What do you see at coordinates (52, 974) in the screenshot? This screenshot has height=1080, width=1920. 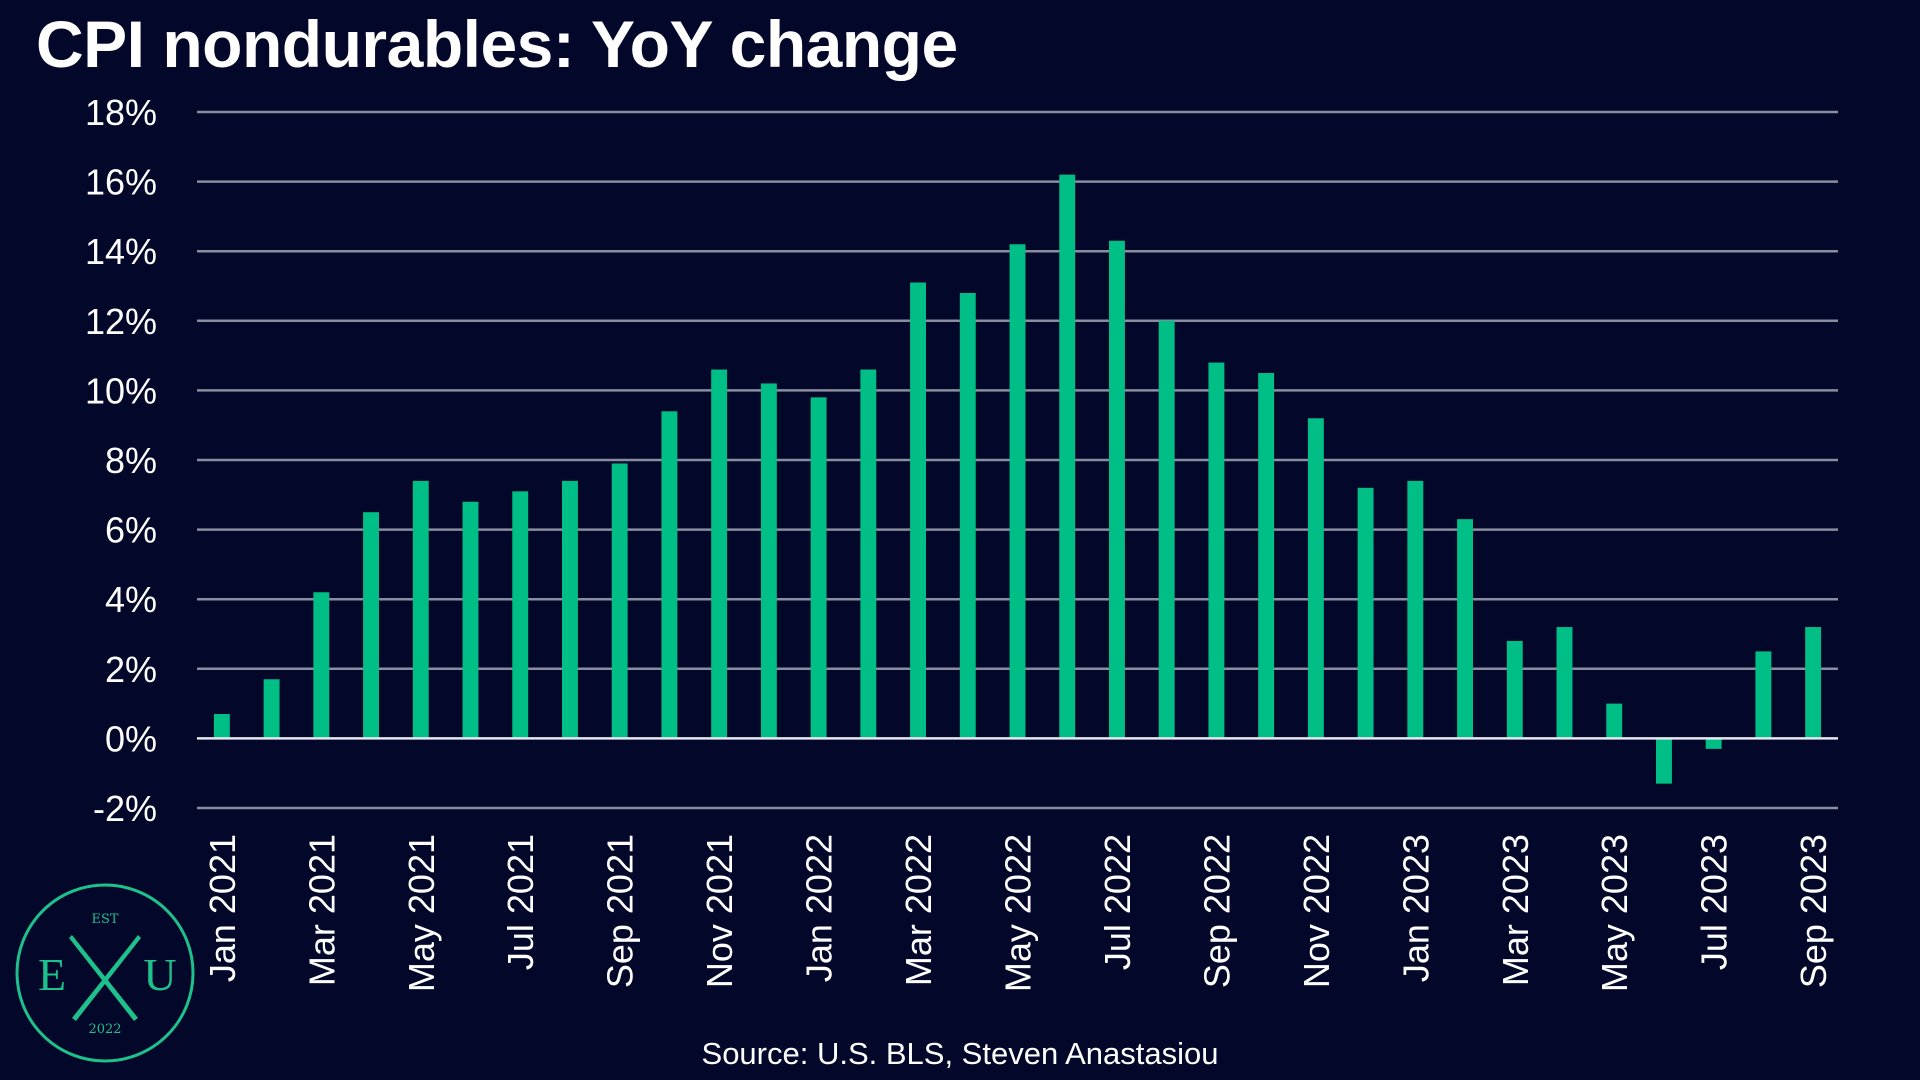 I see `logo-letter-left: E` at bounding box center [52, 974].